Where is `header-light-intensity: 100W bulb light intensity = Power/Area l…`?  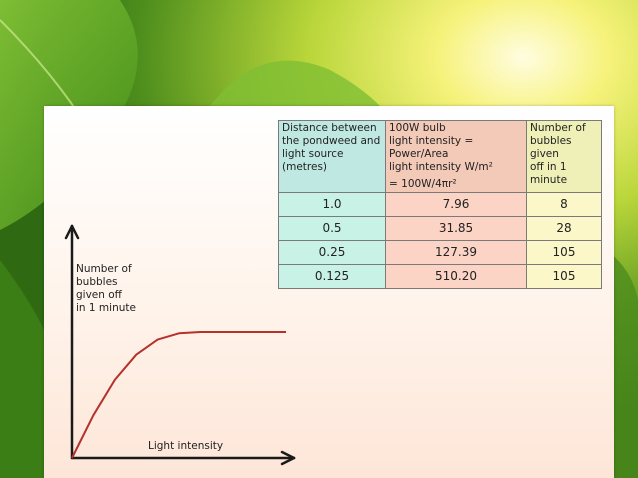
header-light-intensity: 100W bulb light intensity = Power/Area l… is located at coordinates (456, 156).